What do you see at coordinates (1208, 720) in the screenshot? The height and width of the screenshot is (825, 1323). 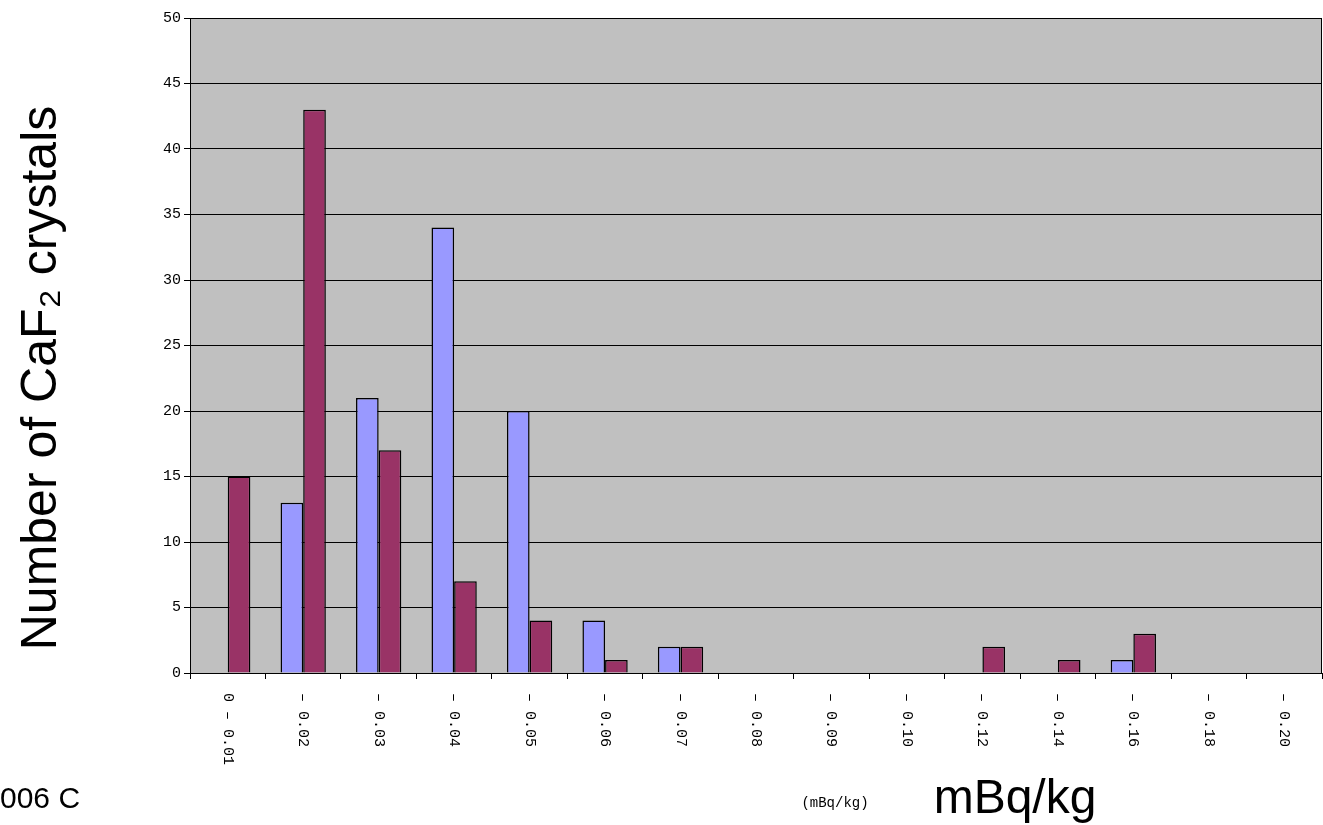 I see `x-tick-label: – 0.18` at bounding box center [1208, 720].